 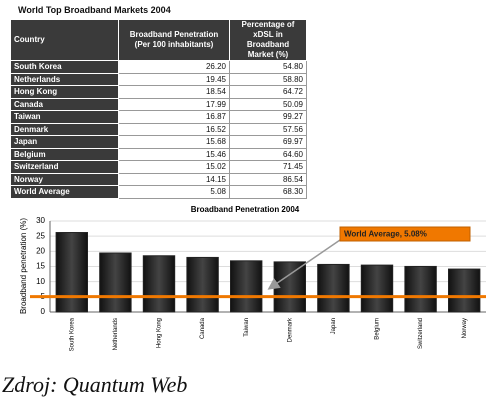 What do you see at coordinates (158, 67) in the screenshot?
I see `table-row: South Korea 26.20 54.80` at bounding box center [158, 67].